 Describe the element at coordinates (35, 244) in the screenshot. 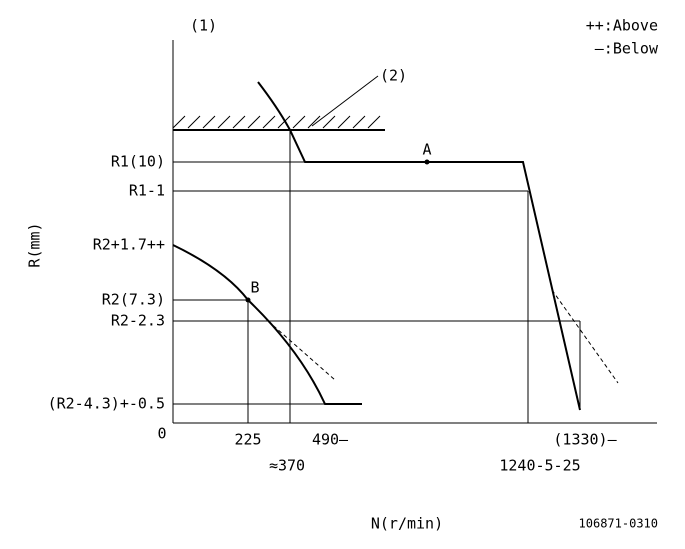

I see `y-axis-title: R(mm)` at that location.